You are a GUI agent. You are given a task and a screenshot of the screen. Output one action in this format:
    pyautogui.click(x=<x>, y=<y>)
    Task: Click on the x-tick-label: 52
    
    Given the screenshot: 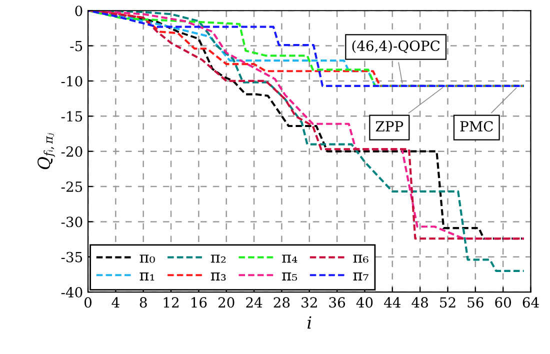 What is the action you would take?
    pyautogui.click(x=448, y=302)
    